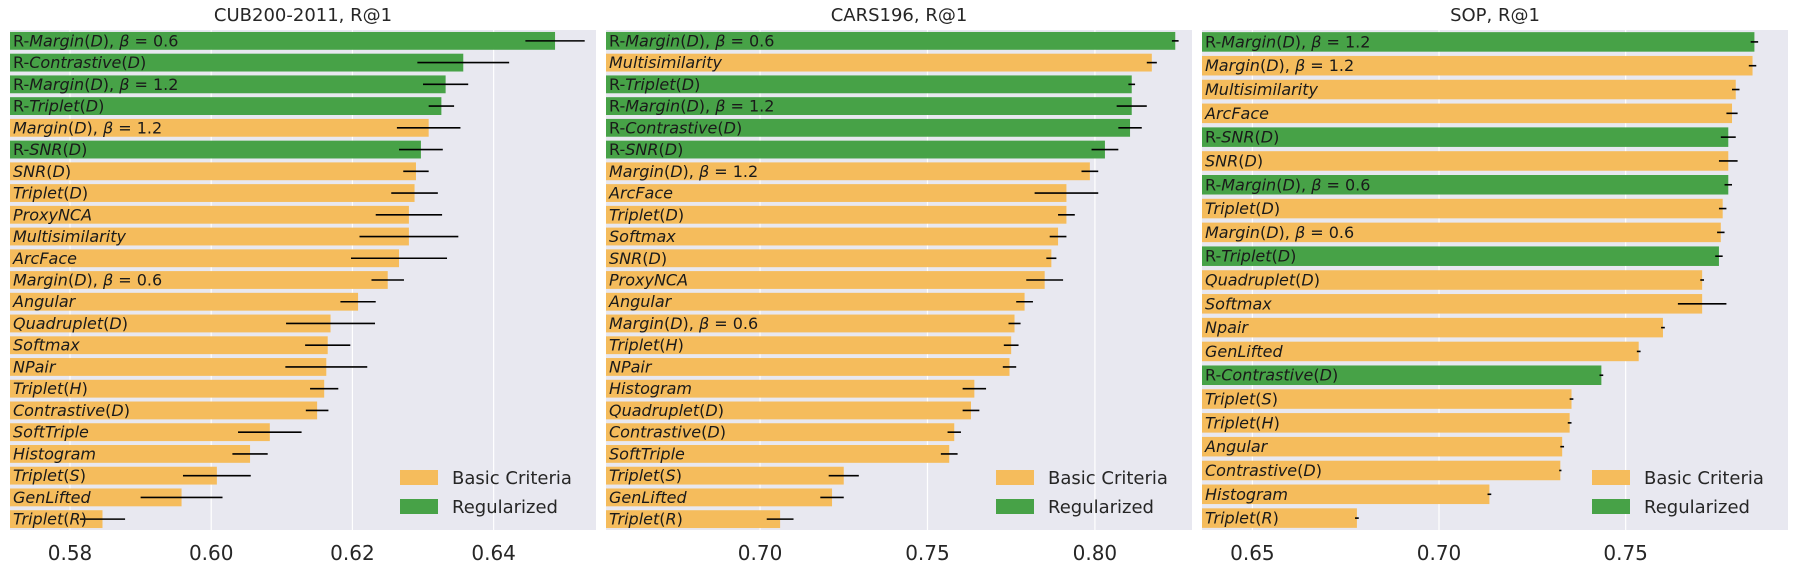 This screenshot has height=576, width=1800. Describe the element at coordinates (1261, 89) in the screenshot. I see `bar-label: Multisimilarity` at that location.